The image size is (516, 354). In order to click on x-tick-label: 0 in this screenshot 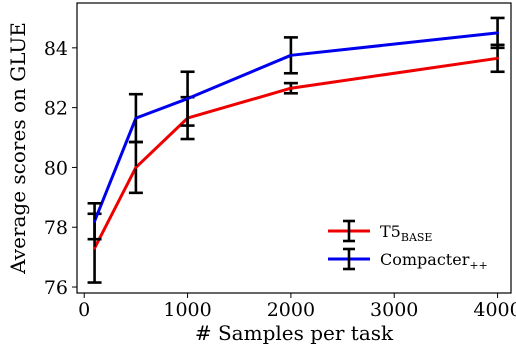, I will do `click(84, 310)`.